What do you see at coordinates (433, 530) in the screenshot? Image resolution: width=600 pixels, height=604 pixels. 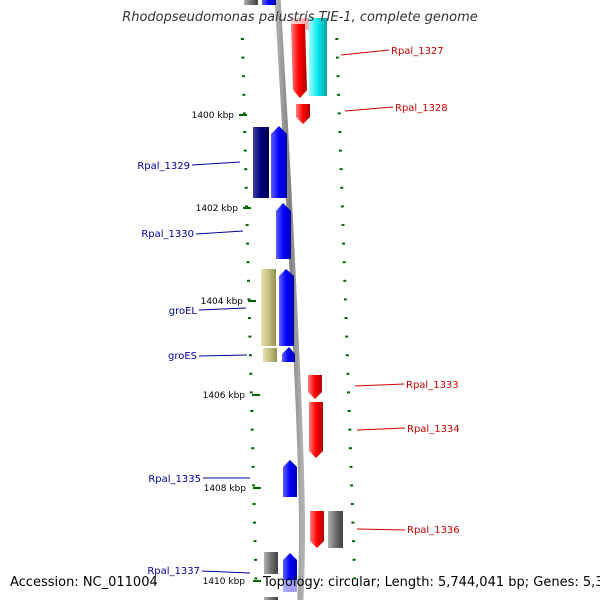 I see `label-rpal-1336: Rpal_1336` at bounding box center [433, 530].